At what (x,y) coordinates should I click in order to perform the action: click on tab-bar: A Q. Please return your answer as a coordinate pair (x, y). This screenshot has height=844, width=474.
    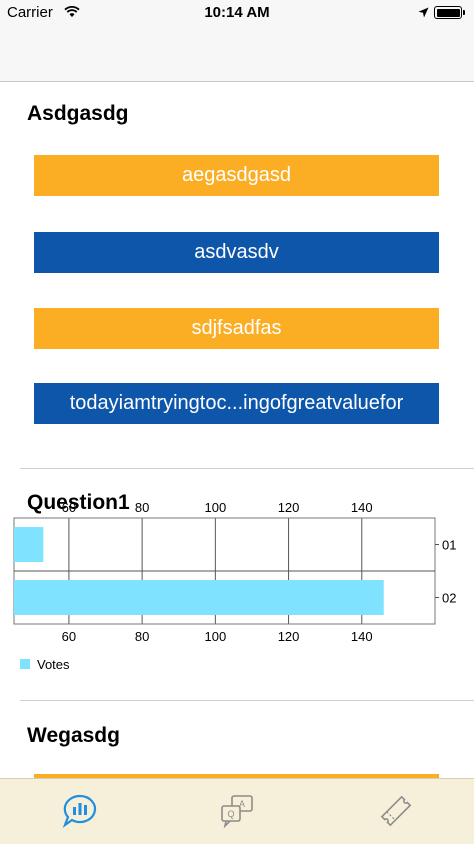
    Looking at the image, I should click on (237, 811).